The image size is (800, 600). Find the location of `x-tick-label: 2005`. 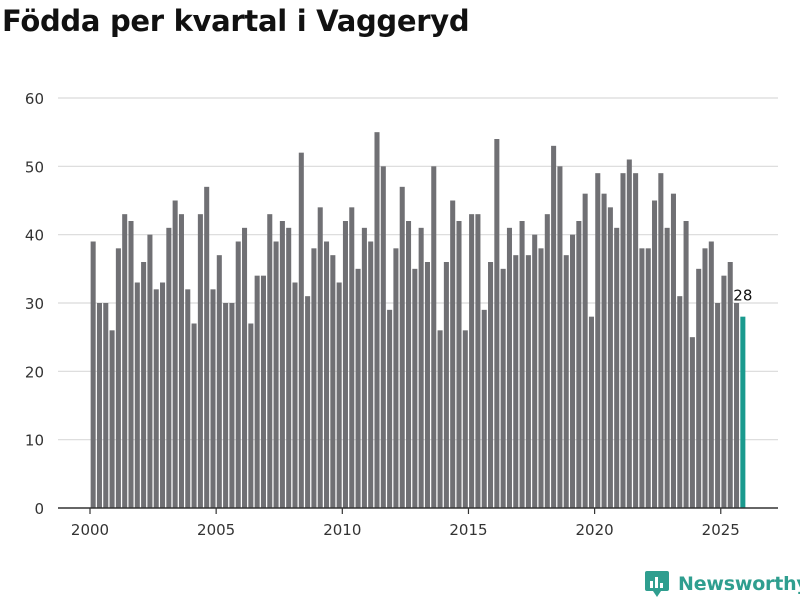

x-tick-label: 2005 is located at coordinates (216, 530).